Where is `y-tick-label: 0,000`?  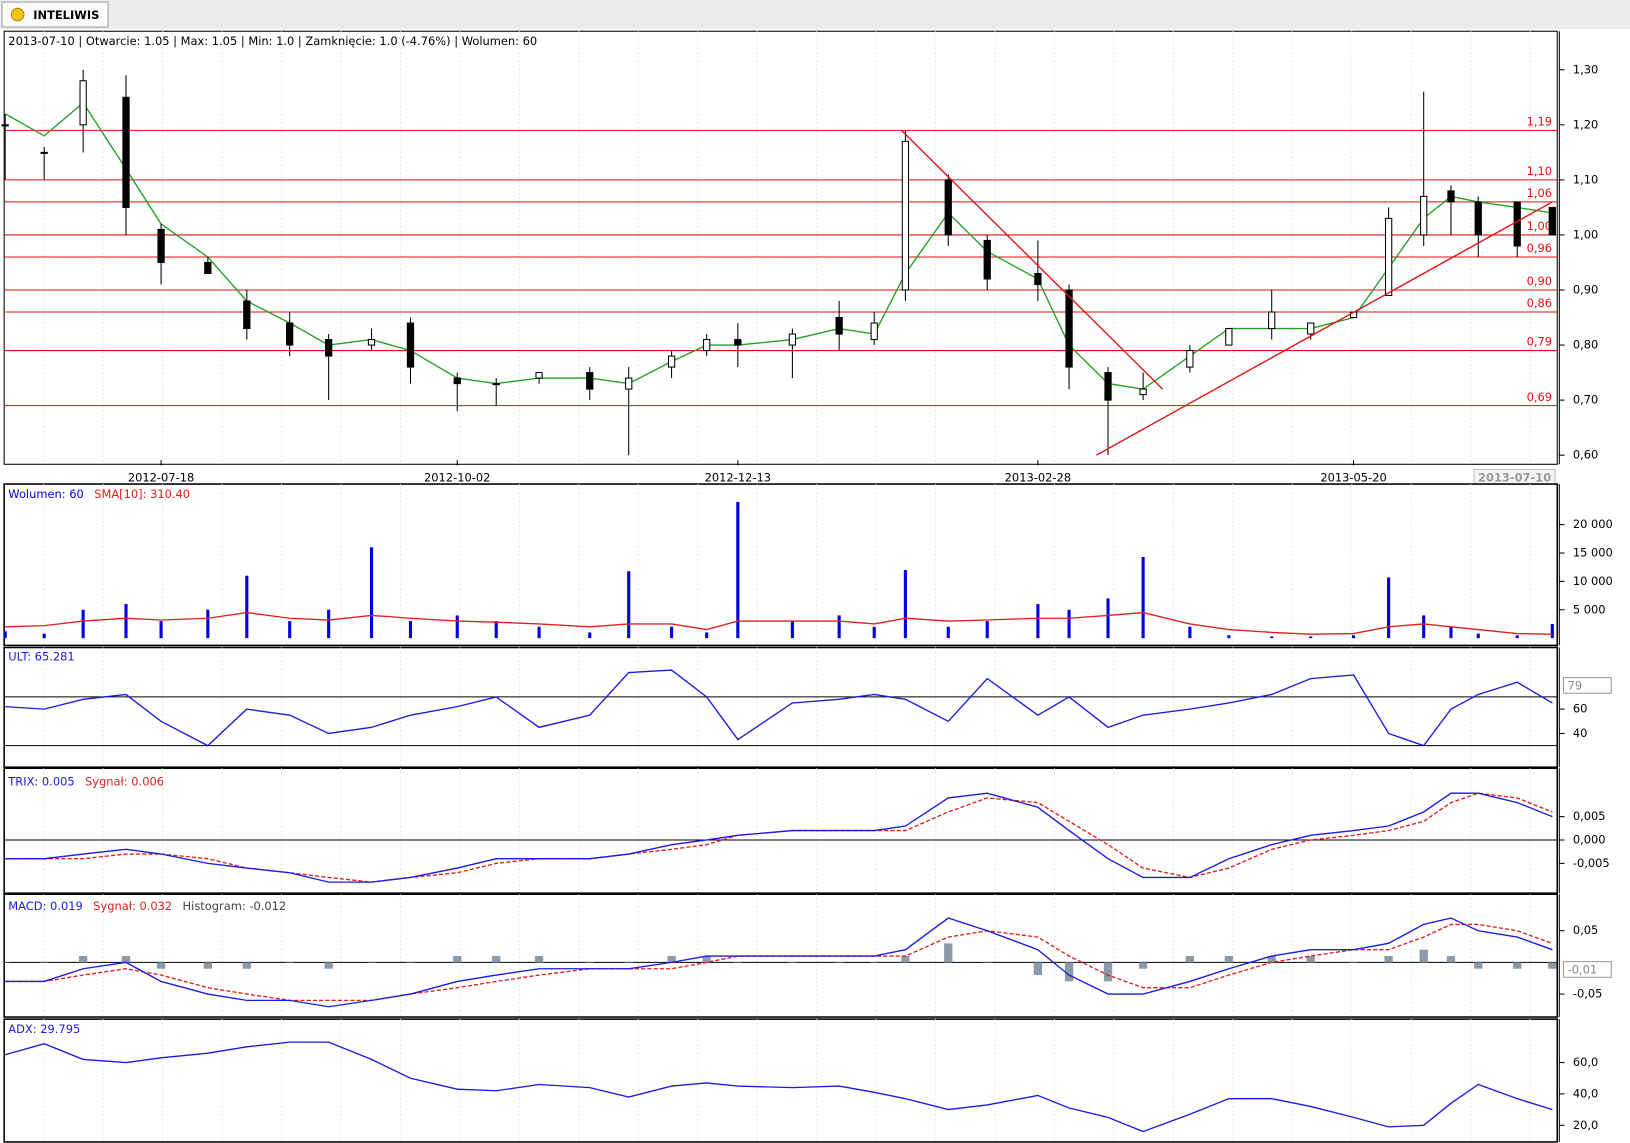
y-tick-label: 0,000 is located at coordinates (1589, 839).